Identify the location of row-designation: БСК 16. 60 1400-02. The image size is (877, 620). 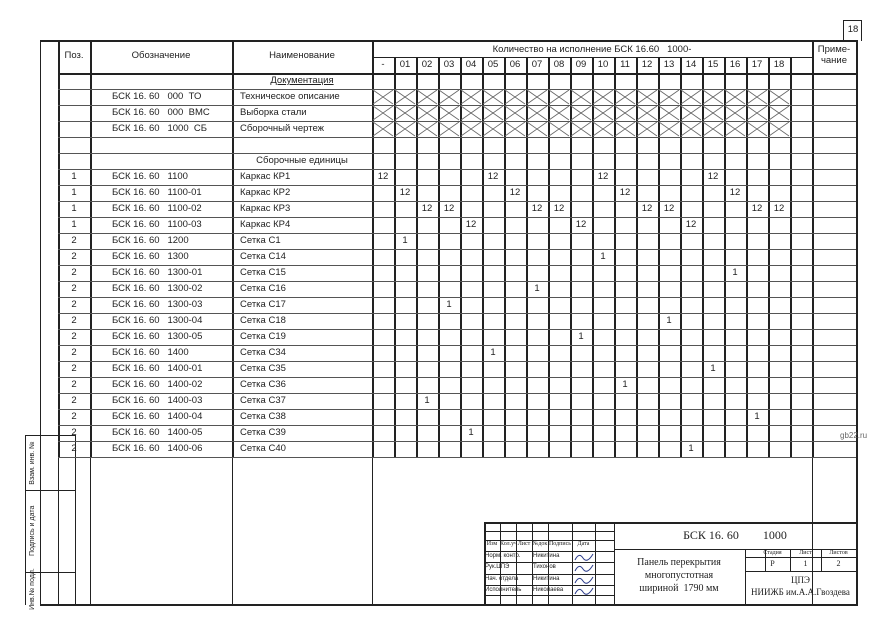
(157, 384).